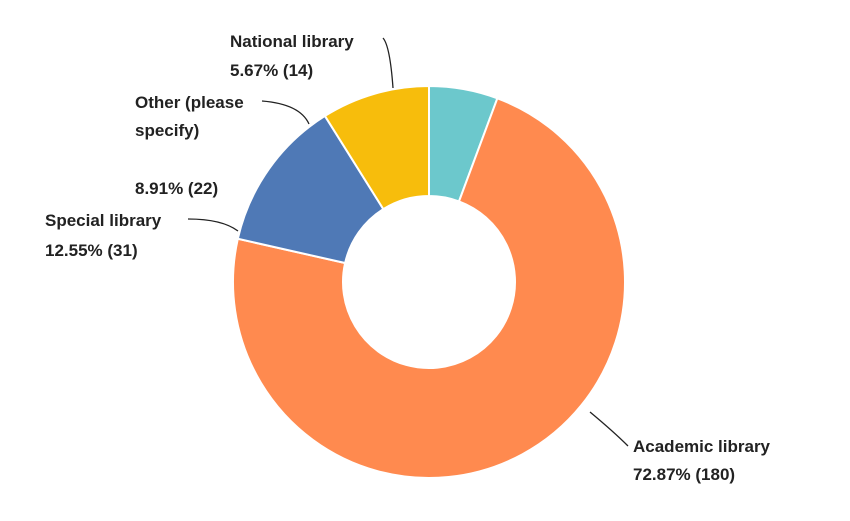  Describe the element at coordinates (292, 41) in the screenshot. I see `label-national-name: National library` at that location.